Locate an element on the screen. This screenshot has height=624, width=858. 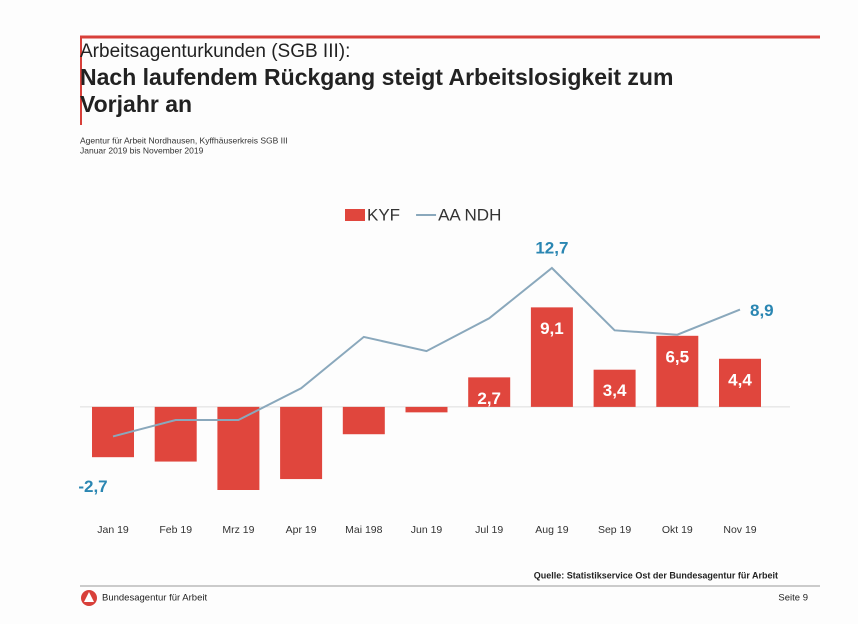
data-label: 4,4 is located at coordinates (740, 379).